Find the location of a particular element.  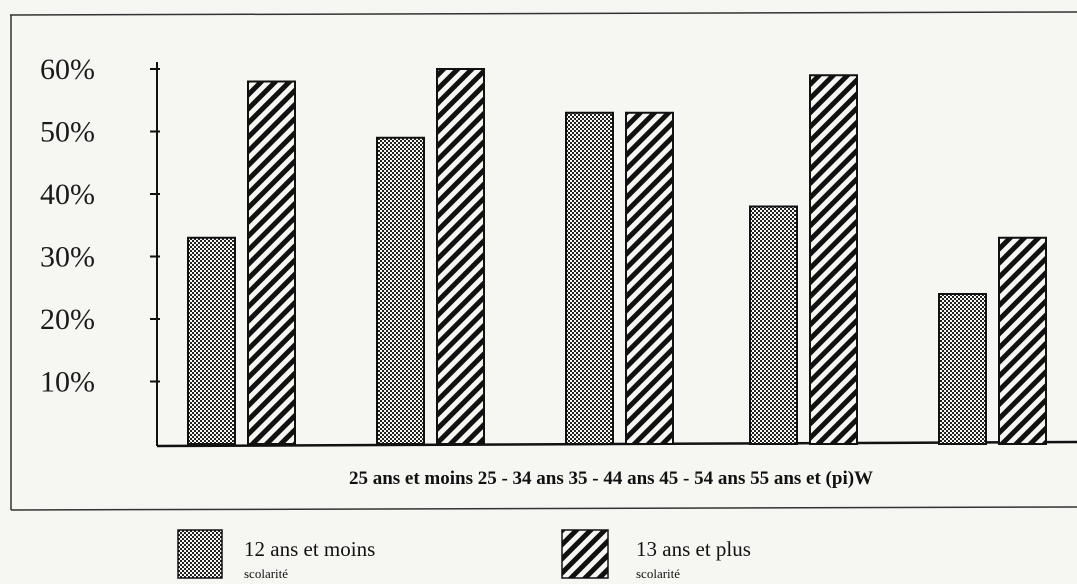

y-tick-label: 30% is located at coordinates (67, 257).